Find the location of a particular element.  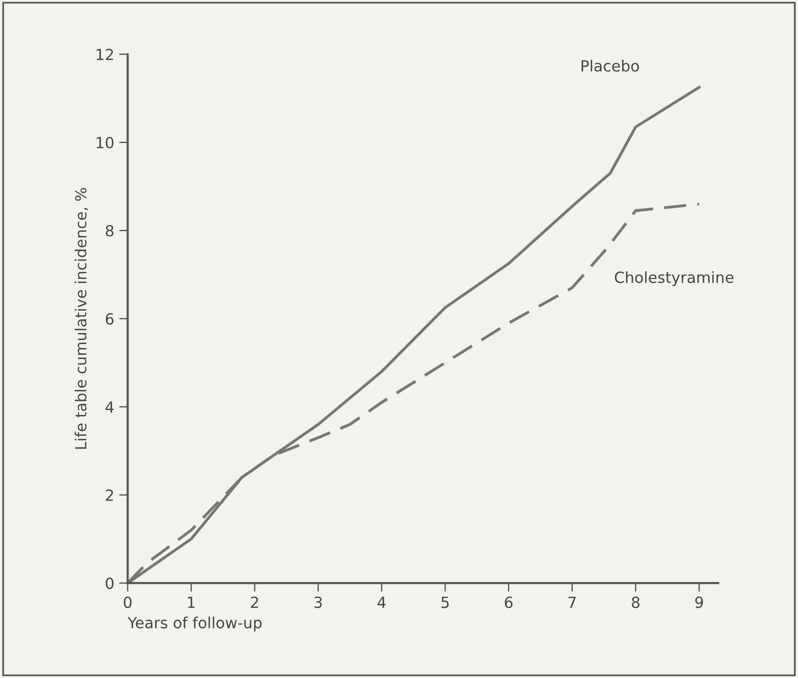

x-tick-label: 5 is located at coordinates (445, 602).